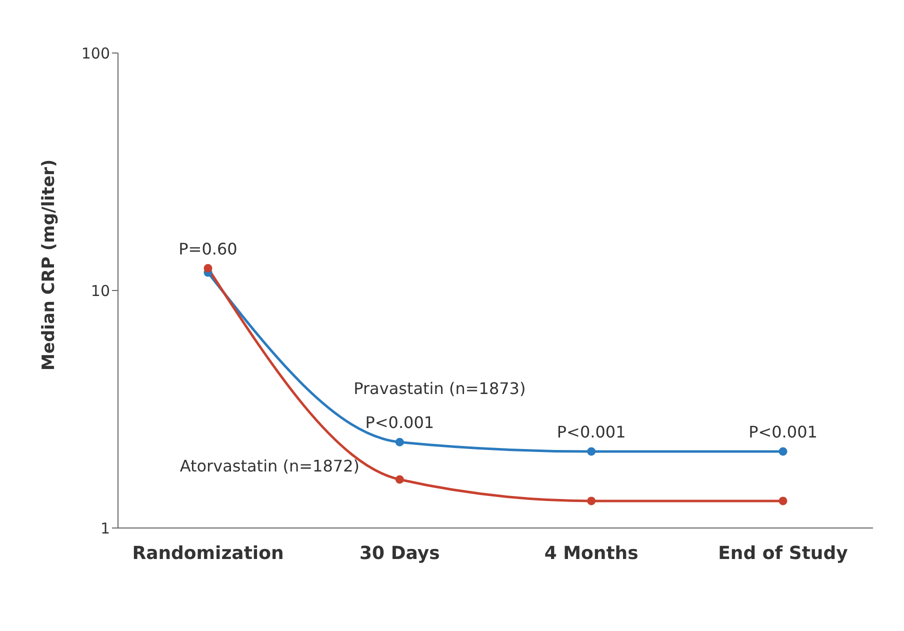  Describe the element at coordinates (208, 248) in the screenshot. I see `annotation: P=0.60` at that location.